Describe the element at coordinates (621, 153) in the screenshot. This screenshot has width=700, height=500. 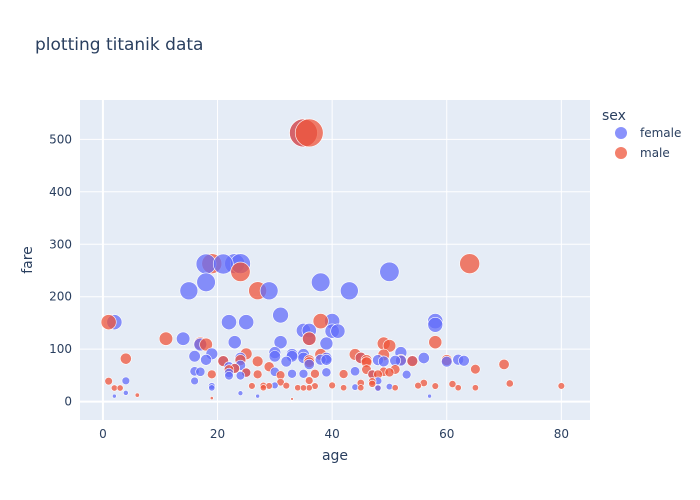
I see `legend-marker-male` at that location.